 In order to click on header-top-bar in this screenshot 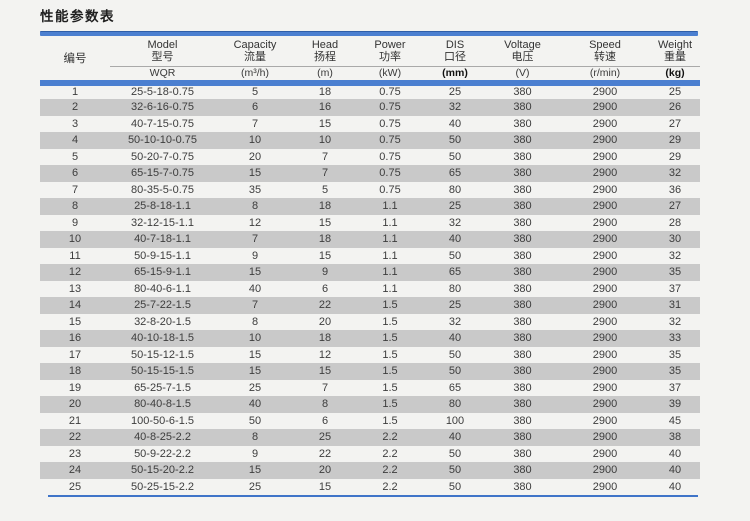, I will do `click(369, 33)`.